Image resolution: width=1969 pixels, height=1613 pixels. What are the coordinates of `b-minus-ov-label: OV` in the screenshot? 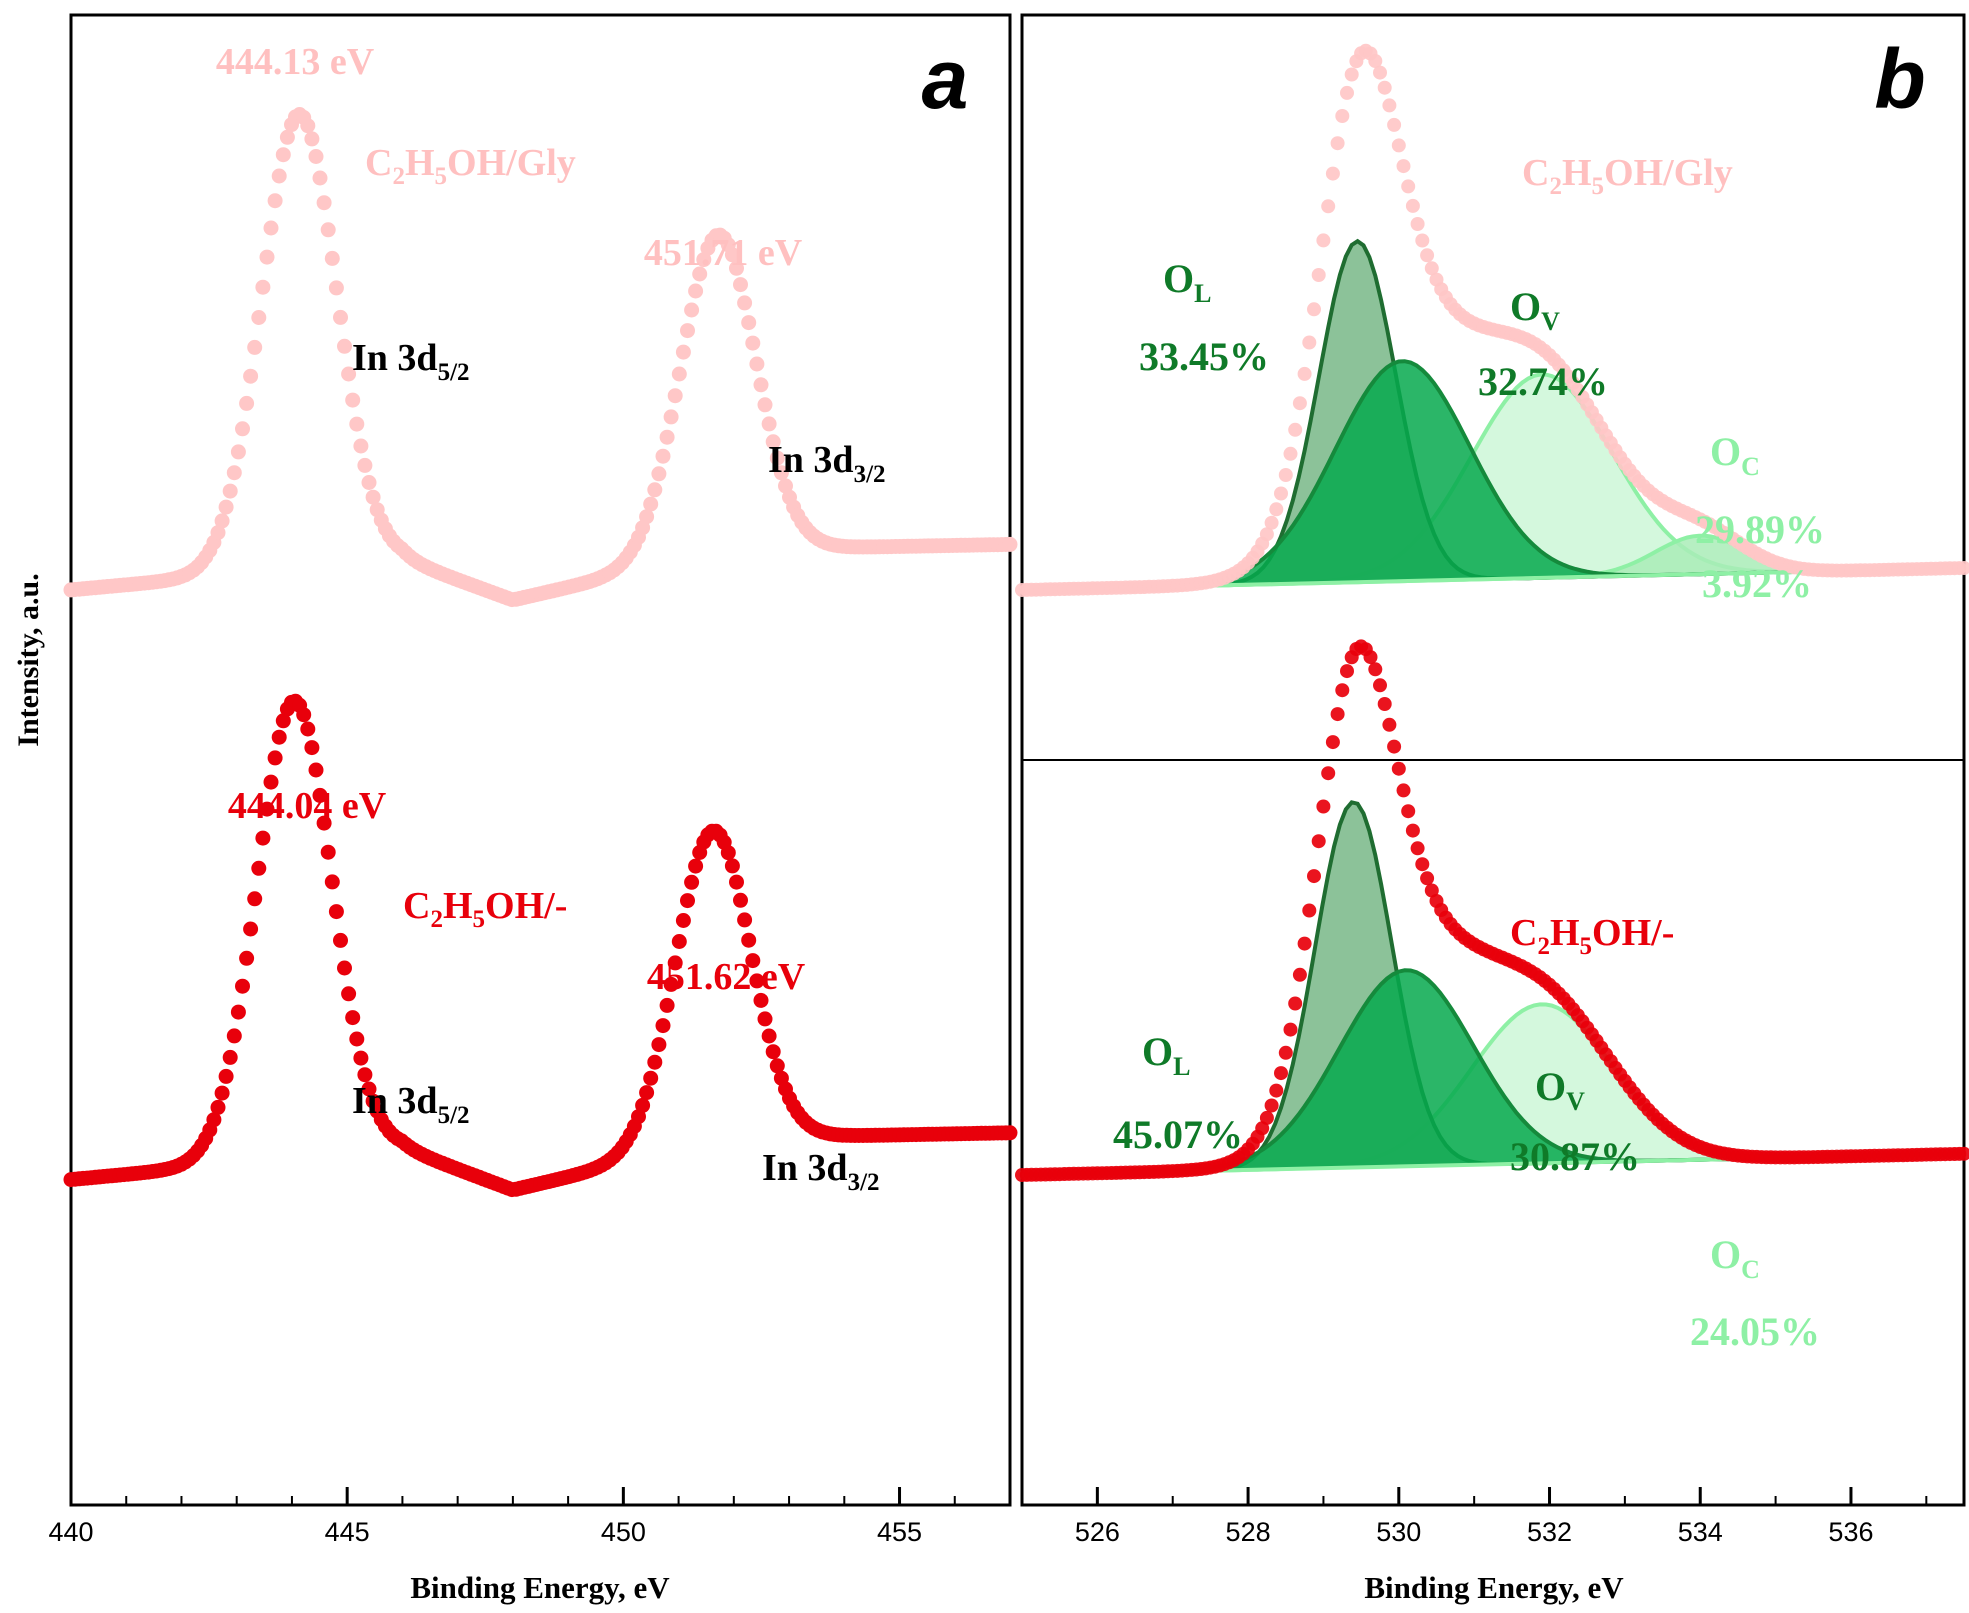 It's located at (1560, 1090).